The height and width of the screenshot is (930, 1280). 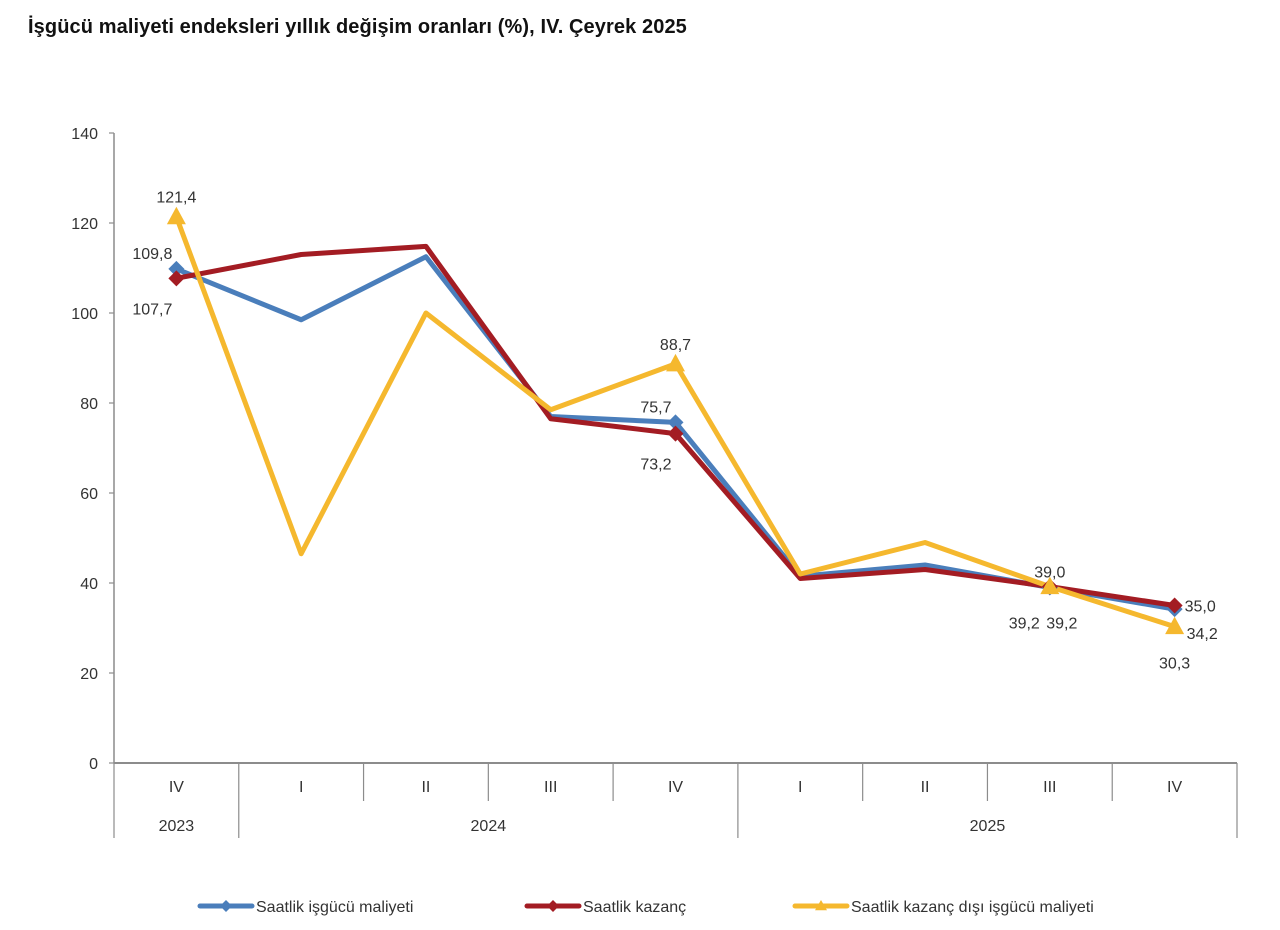 What do you see at coordinates (84, 134) in the screenshot?
I see `y-tick-label: 140` at bounding box center [84, 134].